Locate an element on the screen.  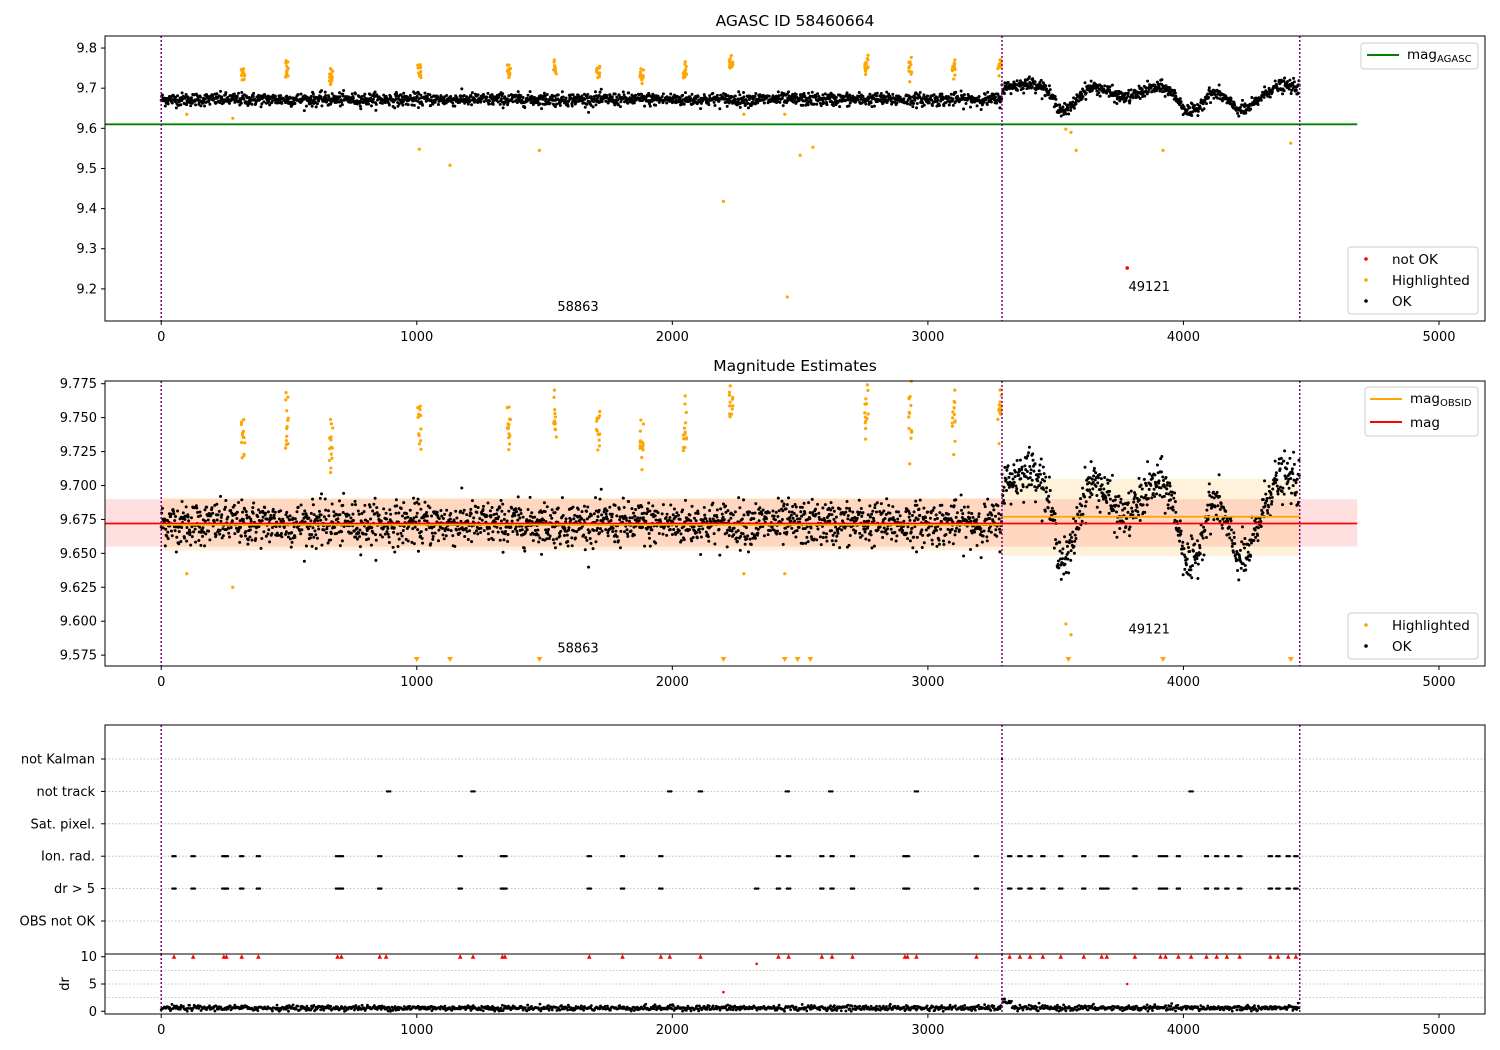
obsid-label: 49121 is located at coordinates (1149, 287).